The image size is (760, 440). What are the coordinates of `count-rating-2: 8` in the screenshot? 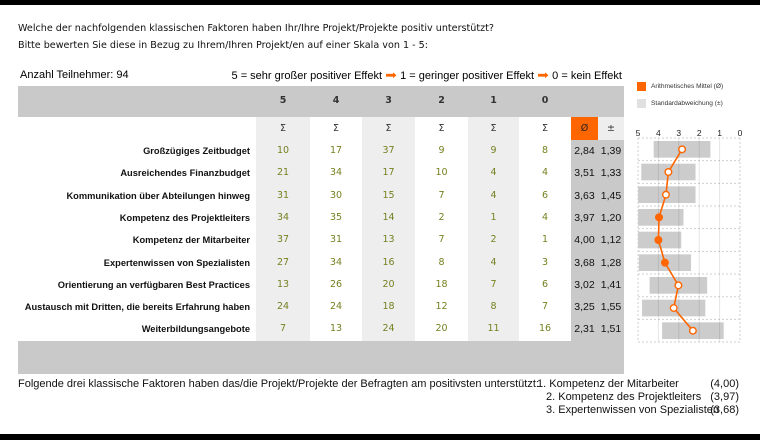 It's located at (441, 262).